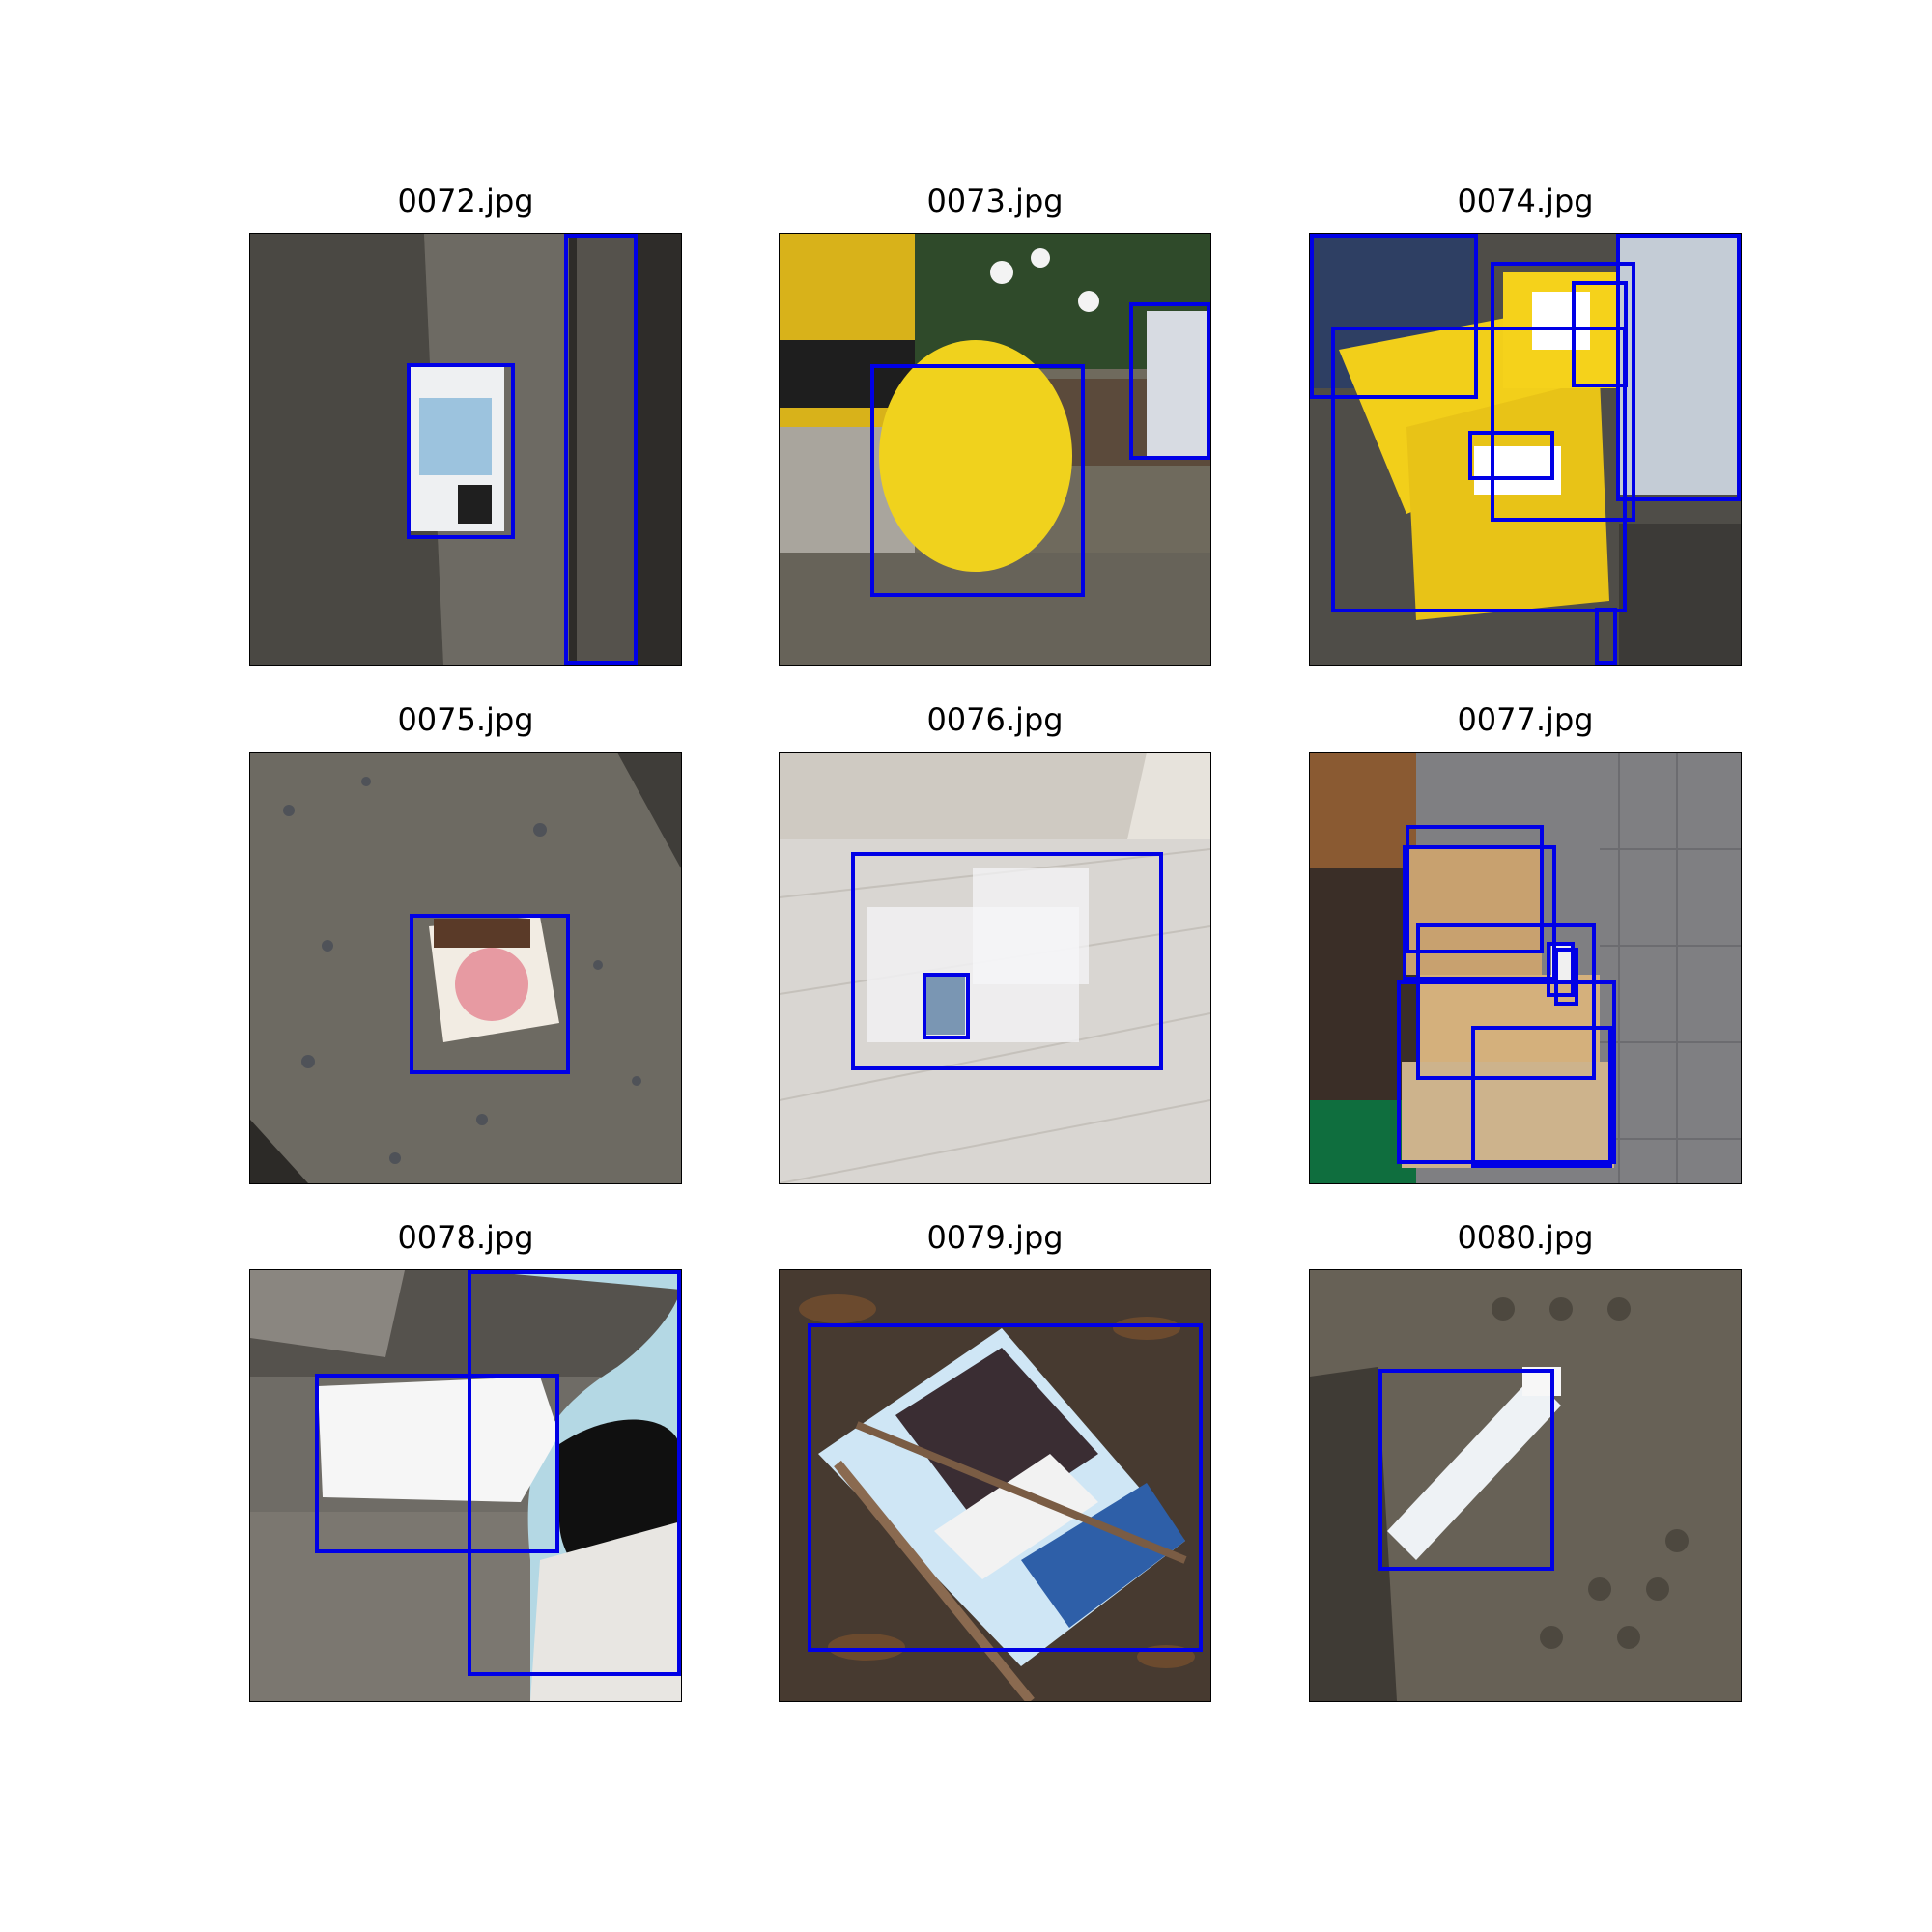  I want to click on image-title: 0074.jpg, so click(1525, 201).